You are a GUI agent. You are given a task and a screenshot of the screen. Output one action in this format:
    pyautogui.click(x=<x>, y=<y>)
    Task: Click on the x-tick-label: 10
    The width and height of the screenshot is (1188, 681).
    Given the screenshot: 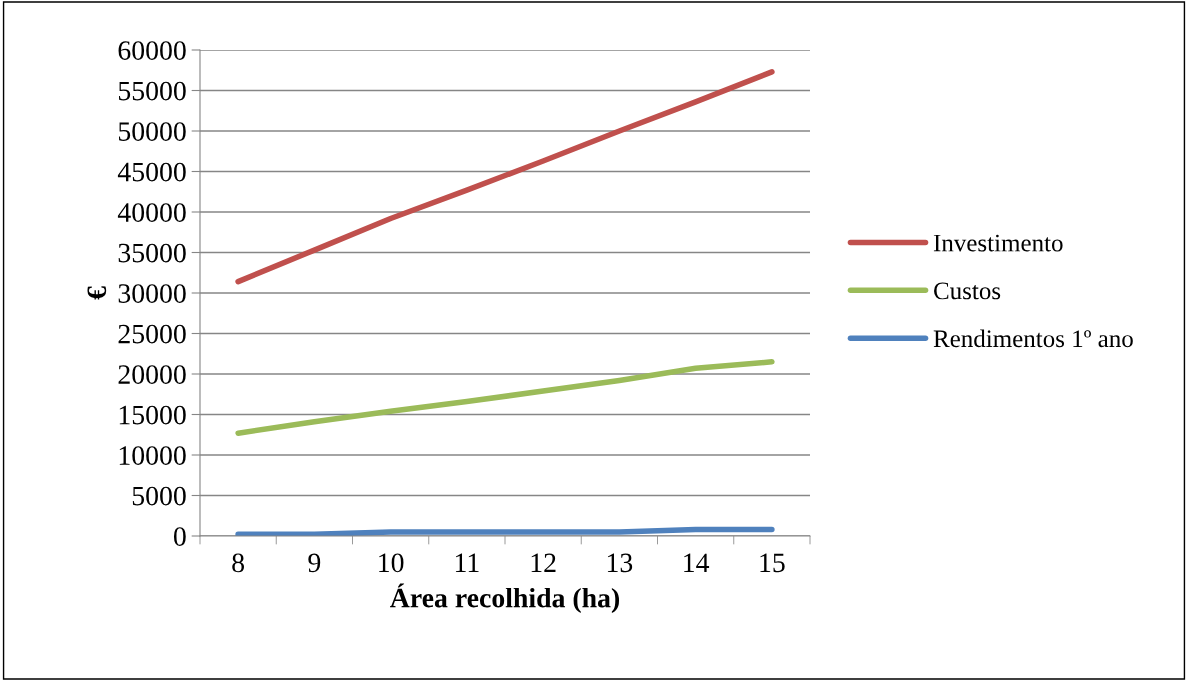 What is the action you would take?
    pyautogui.click(x=391, y=563)
    